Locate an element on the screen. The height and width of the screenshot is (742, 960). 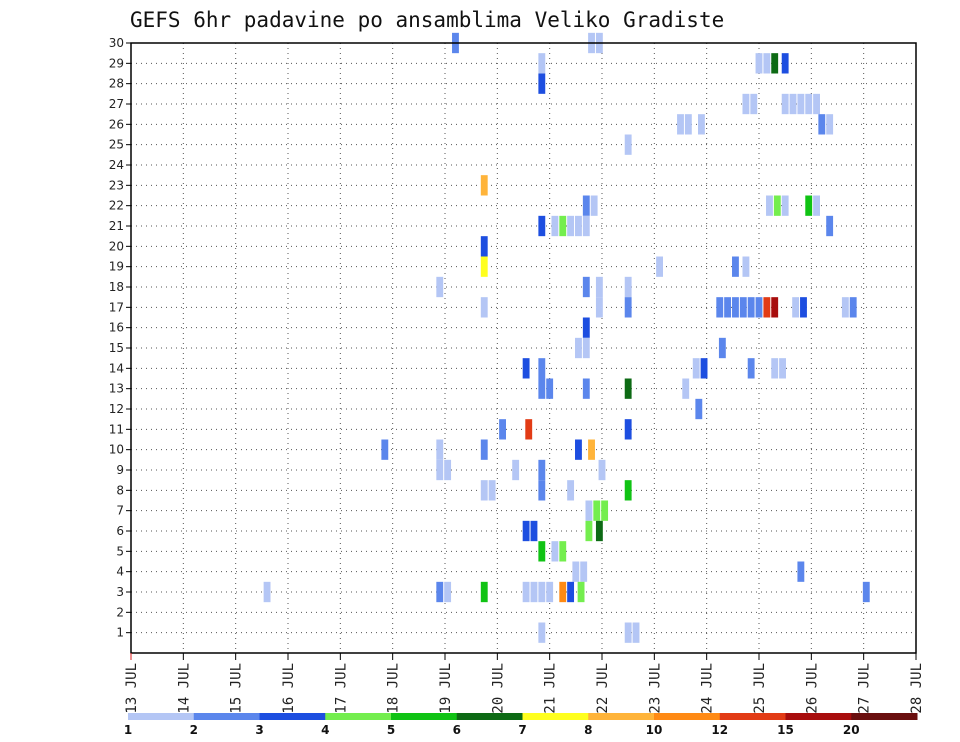
y-tick-label: 2 is located at coordinates (120, 612).